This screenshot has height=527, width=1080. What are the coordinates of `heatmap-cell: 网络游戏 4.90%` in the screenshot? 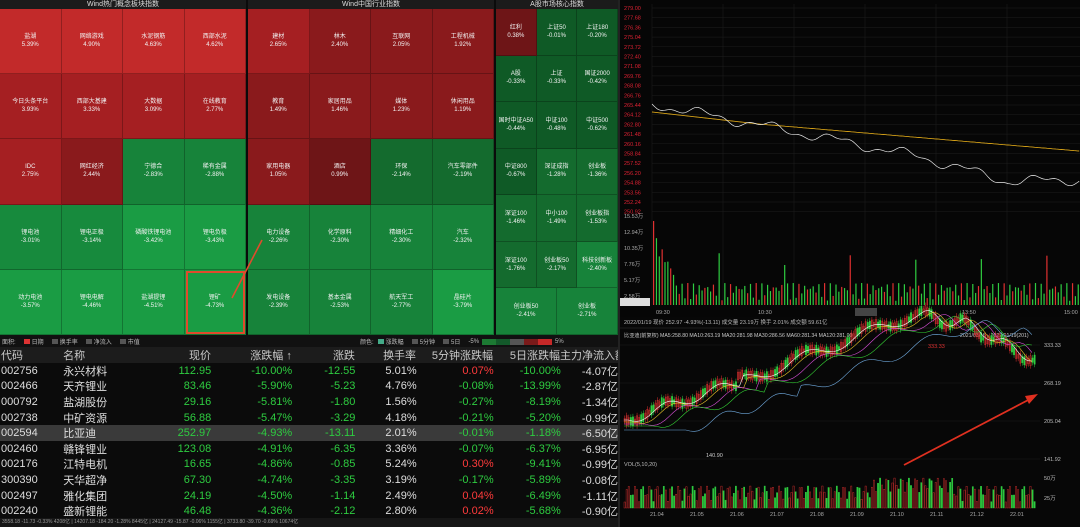 It's located at (92, 42).